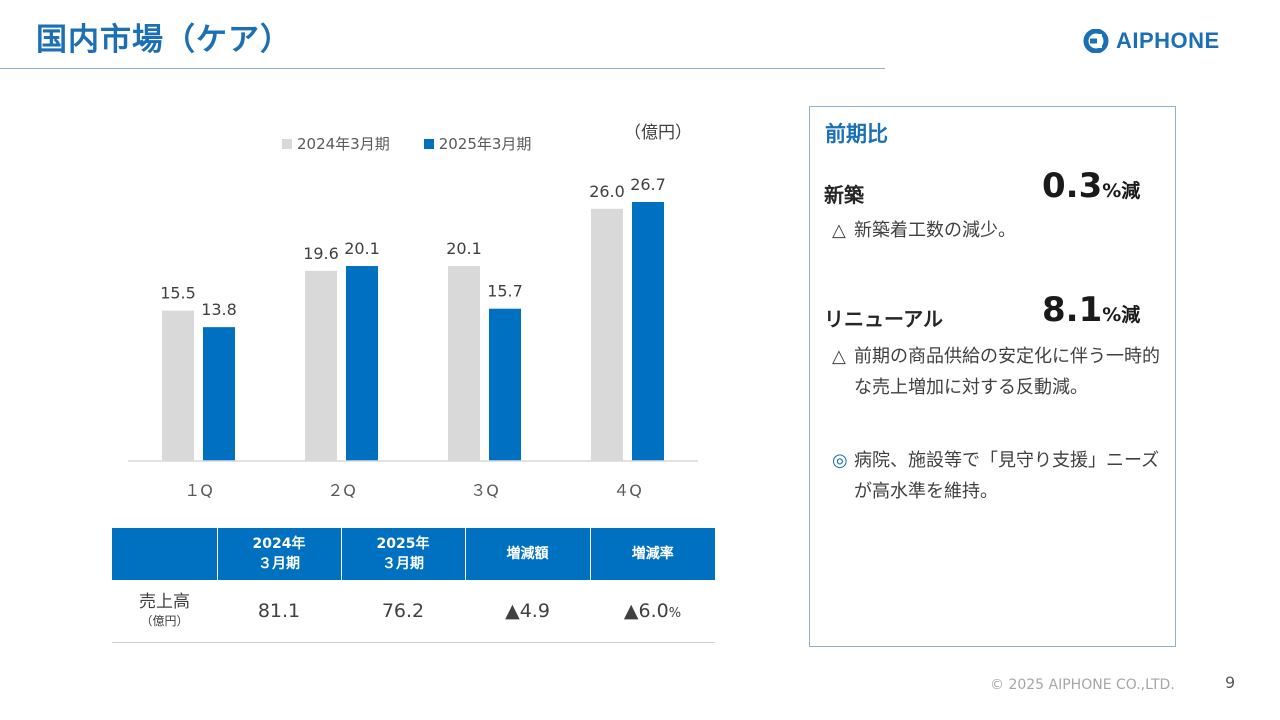 This screenshot has width=1280, height=720. Describe the element at coordinates (287, 143) in the screenshot. I see `legend-swatch-2024` at that location.